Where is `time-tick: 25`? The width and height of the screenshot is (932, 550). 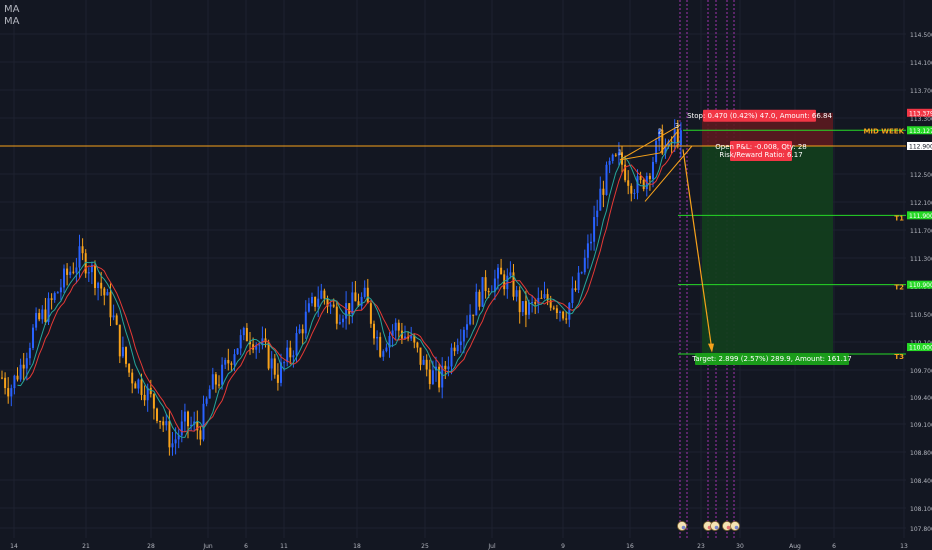 time-tick: 25 is located at coordinates (425, 546).